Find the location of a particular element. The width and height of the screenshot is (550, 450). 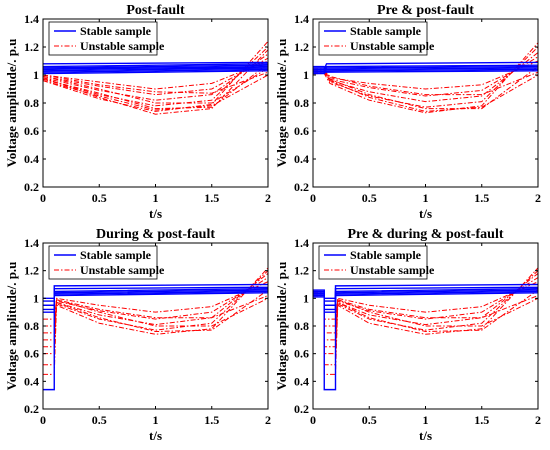

chart-title: Post-fault is located at coordinates (155, 10).